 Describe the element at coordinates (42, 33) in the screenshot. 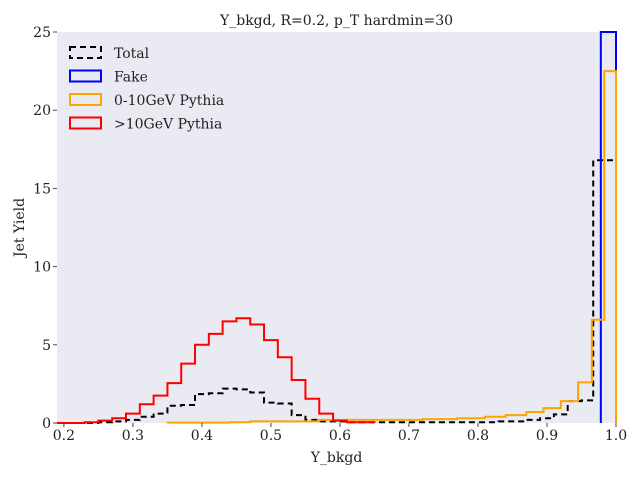

I see `y-tick-label: 25` at that location.